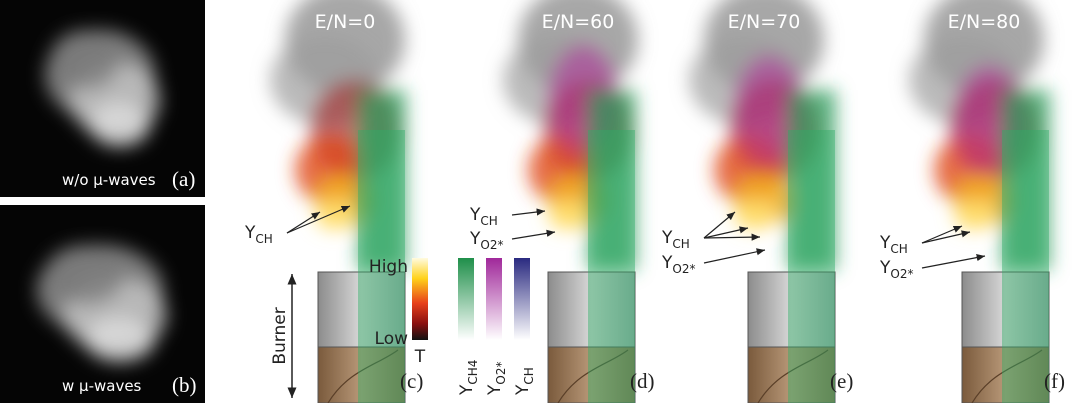 The image size is (1091, 403). I want to click on species-label: YCH4, so click(468, 378).